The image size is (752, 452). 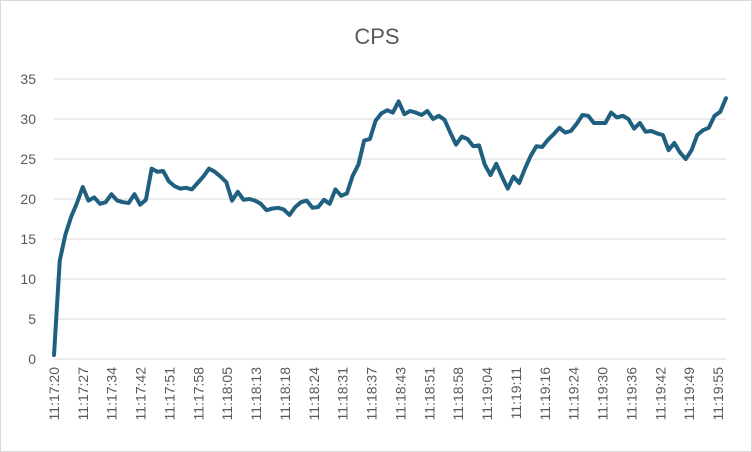 I want to click on x-tick-label: 11:18:13, so click(x=256, y=394).